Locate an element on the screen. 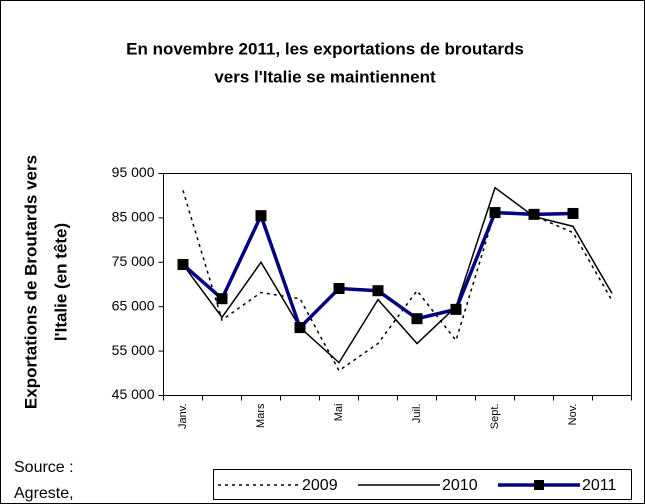 This screenshot has width=645, height=504. legend-label: 2010 is located at coordinates (460, 485).